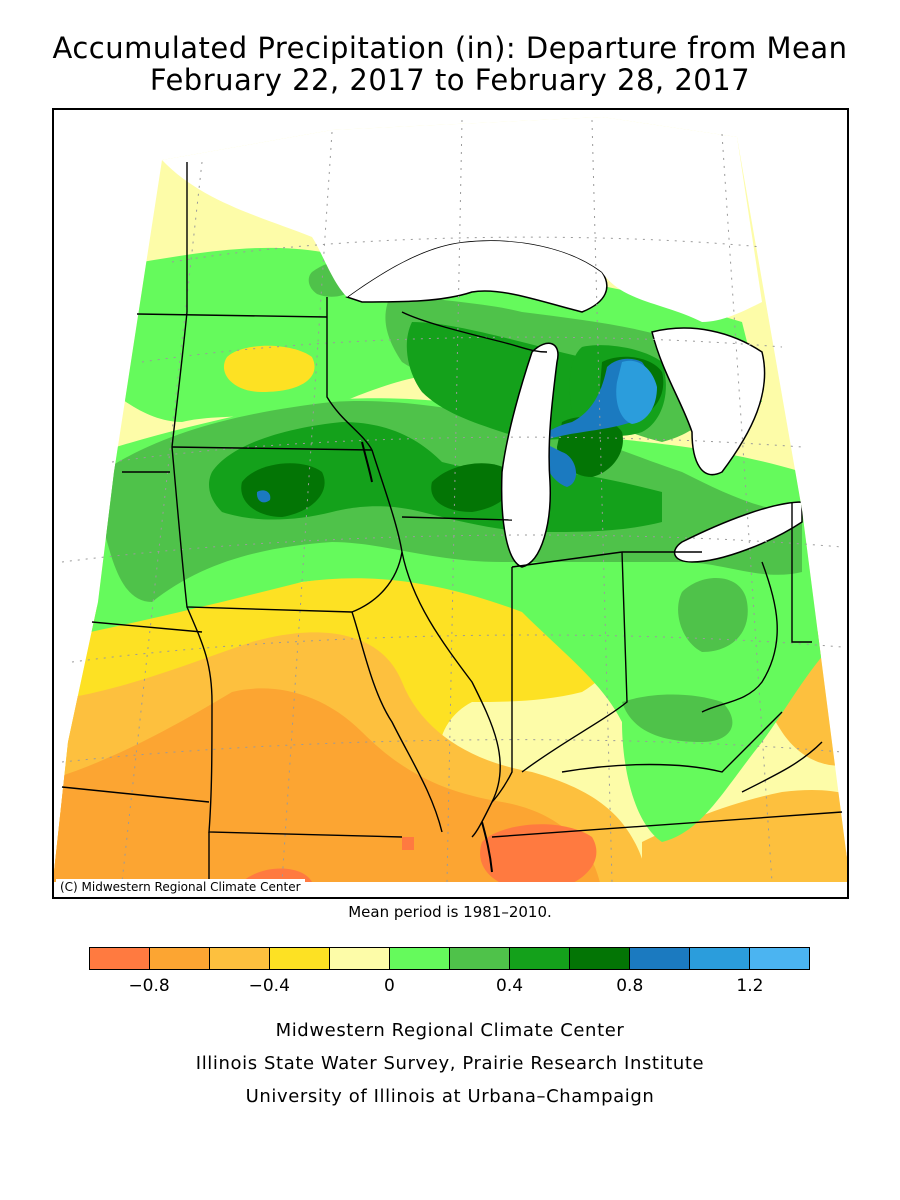 This screenshot has width=900, height=1200. Describe the element at coordinates (450, 1030) in the screenshot. I see `credit-mrcc: Midwestern Regional Climate Center` at that location.